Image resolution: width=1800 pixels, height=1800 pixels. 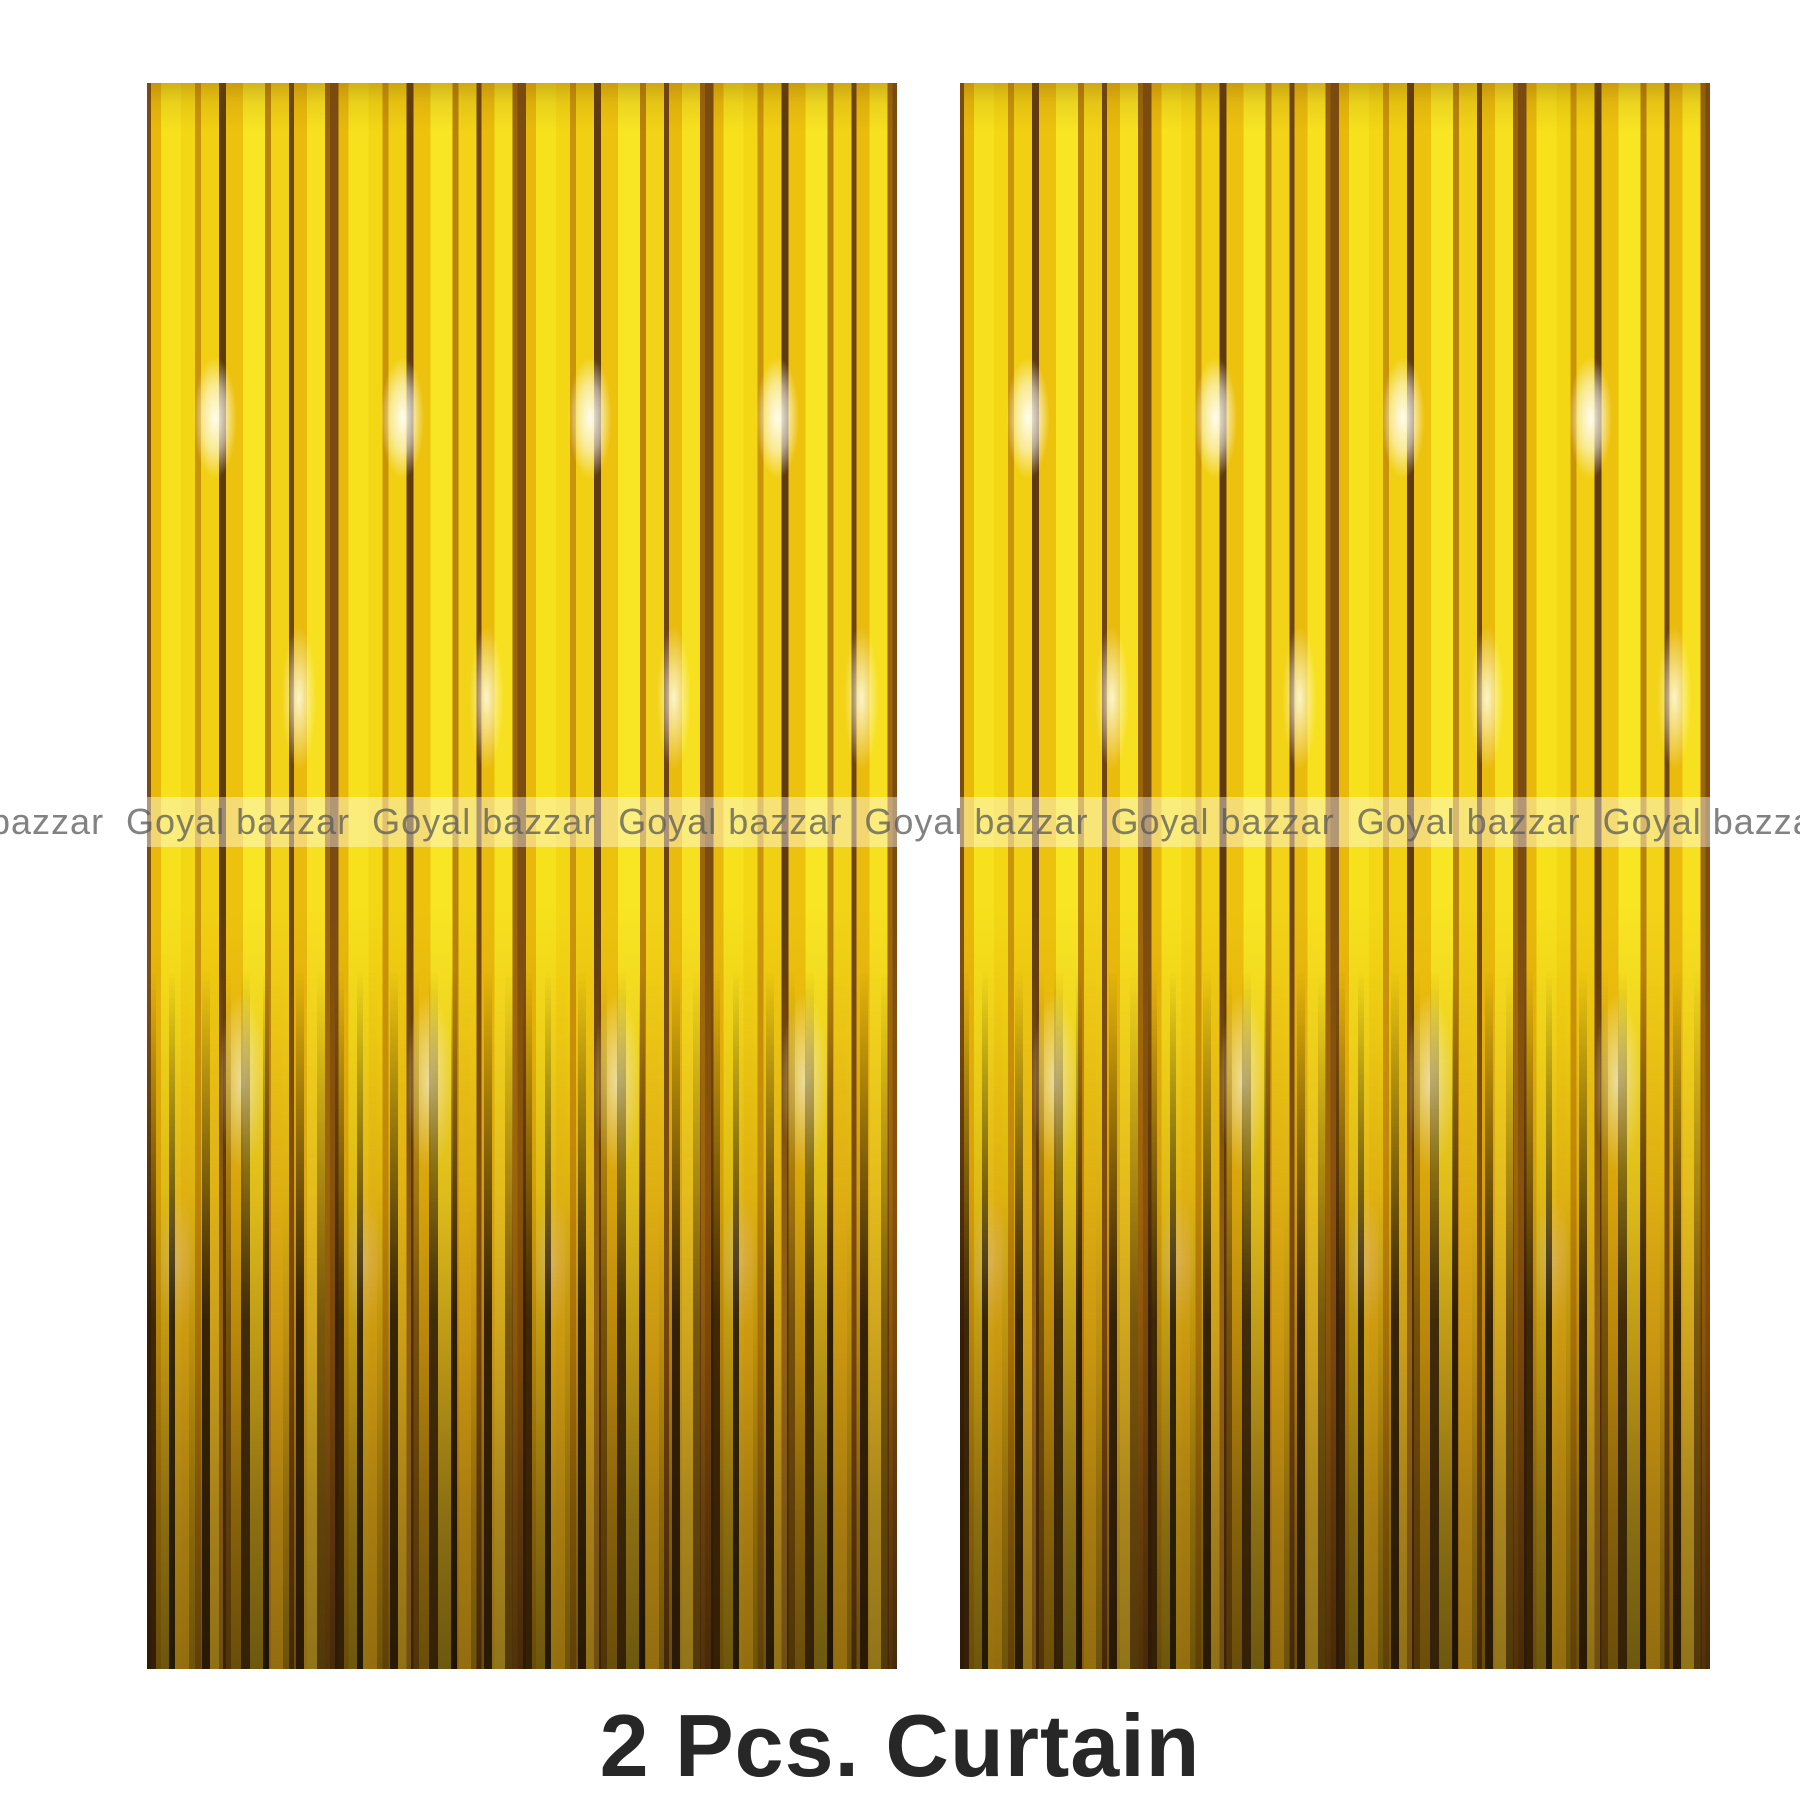 I want to click on product-caption: 2 Pcs. Curtain, so click(x=900, y=1745).